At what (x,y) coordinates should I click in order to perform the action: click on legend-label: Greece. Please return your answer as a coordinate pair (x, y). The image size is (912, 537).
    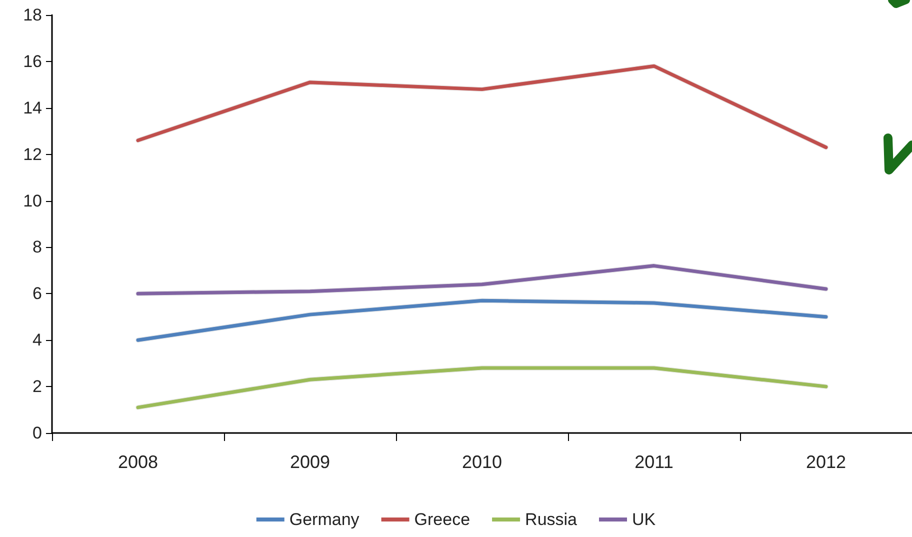
    Looking at the image, I should click on (442, 519).